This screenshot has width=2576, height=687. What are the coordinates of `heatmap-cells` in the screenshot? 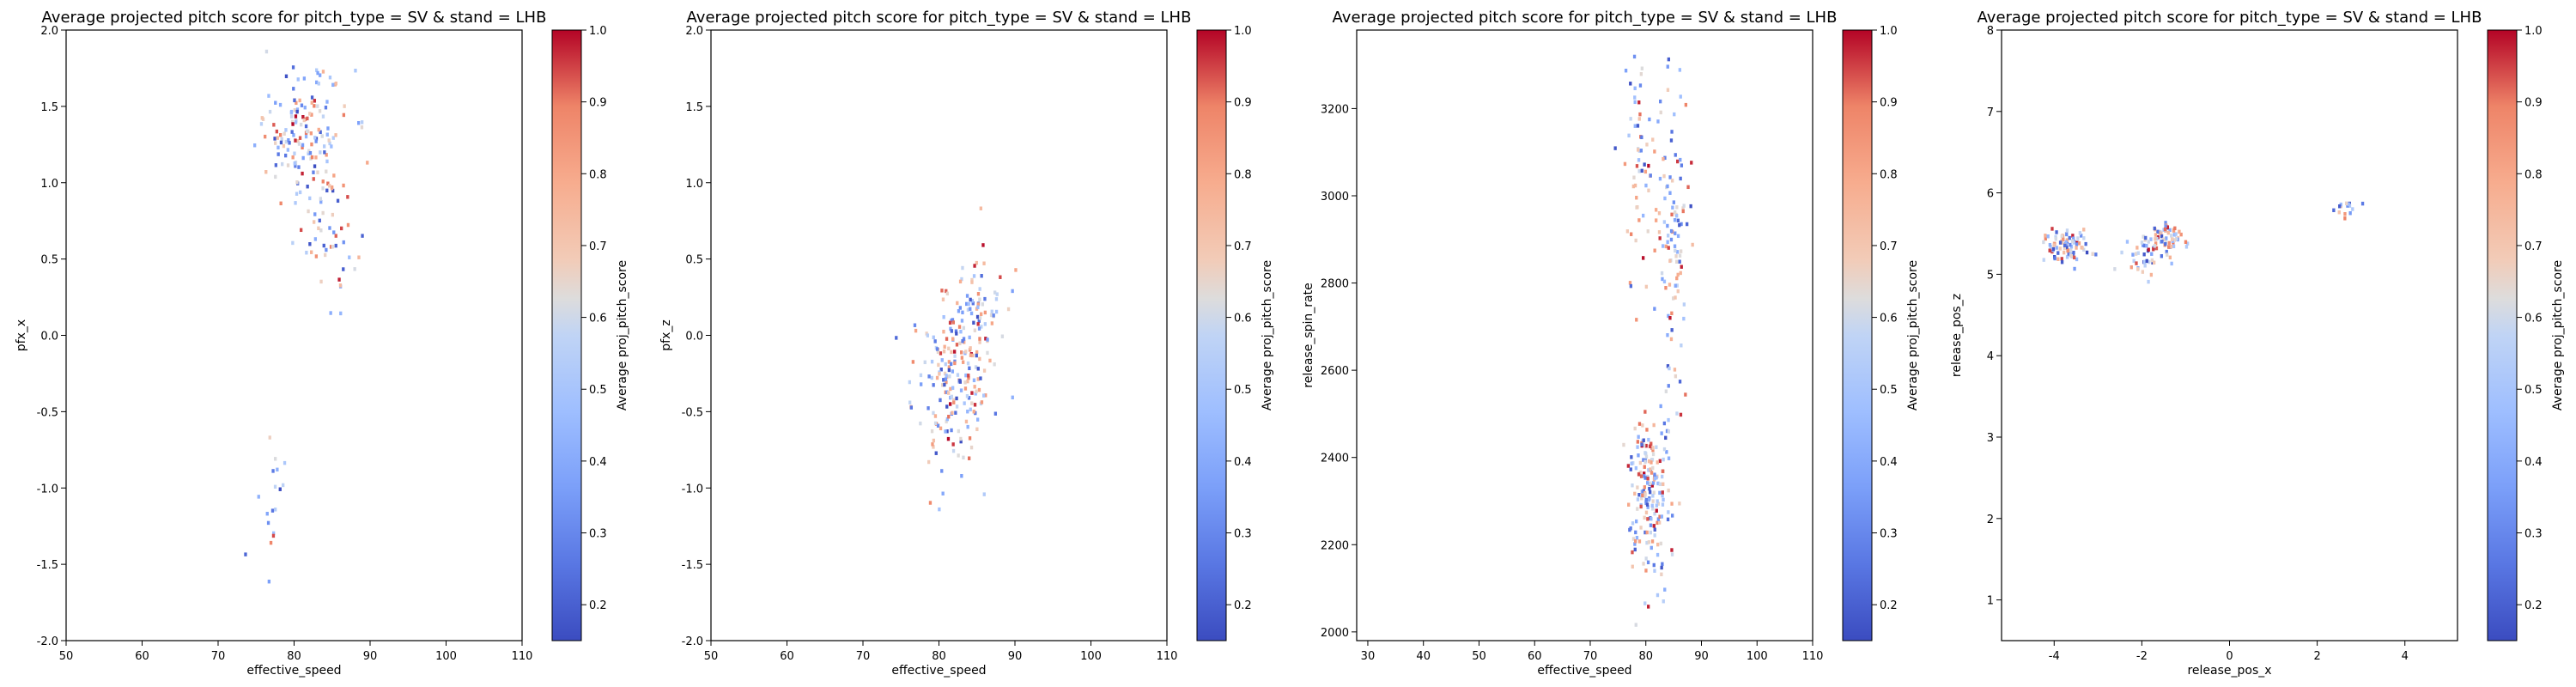 It's located at (1653, 340).